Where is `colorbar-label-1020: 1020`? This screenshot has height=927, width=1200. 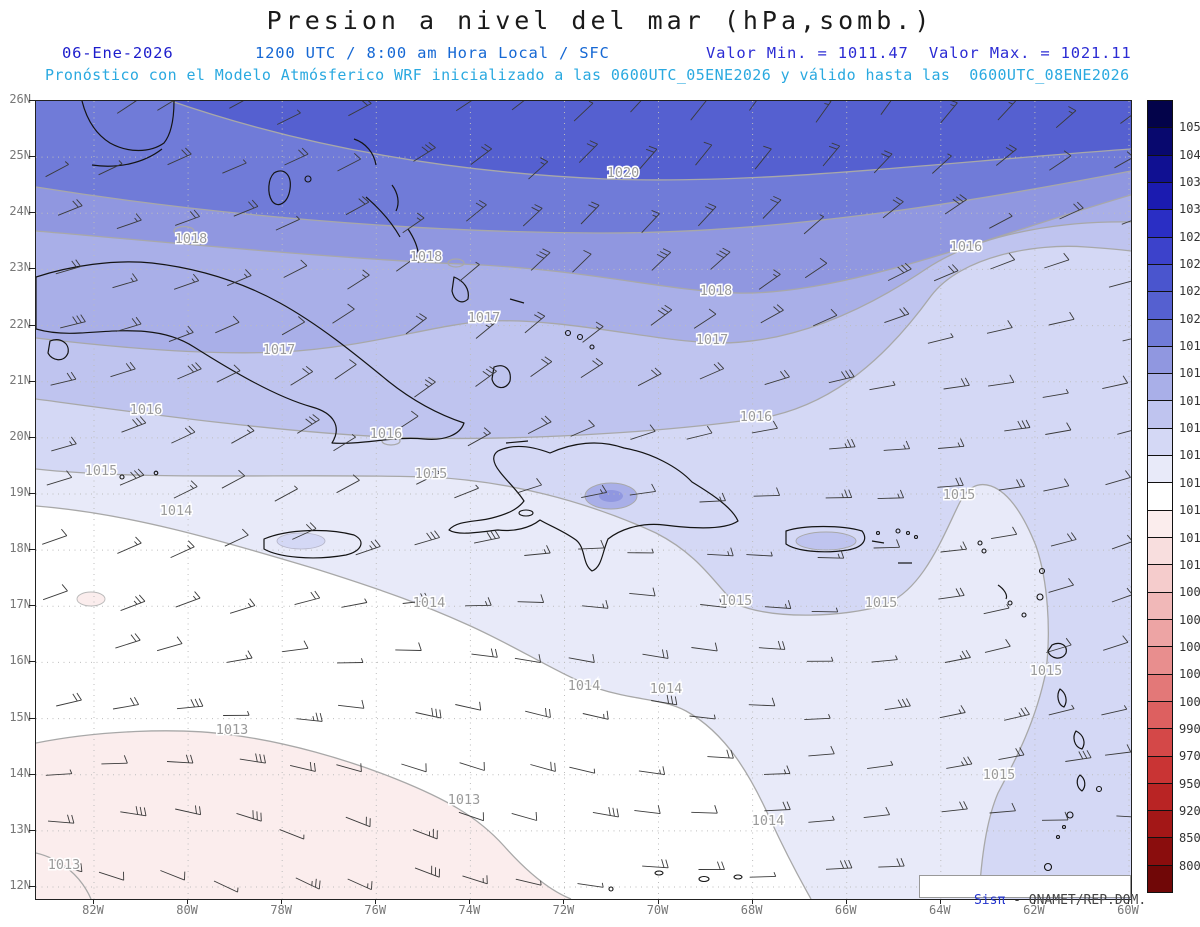
colorbar-label-1020: 1020 is located at coordinates (1189, 318).